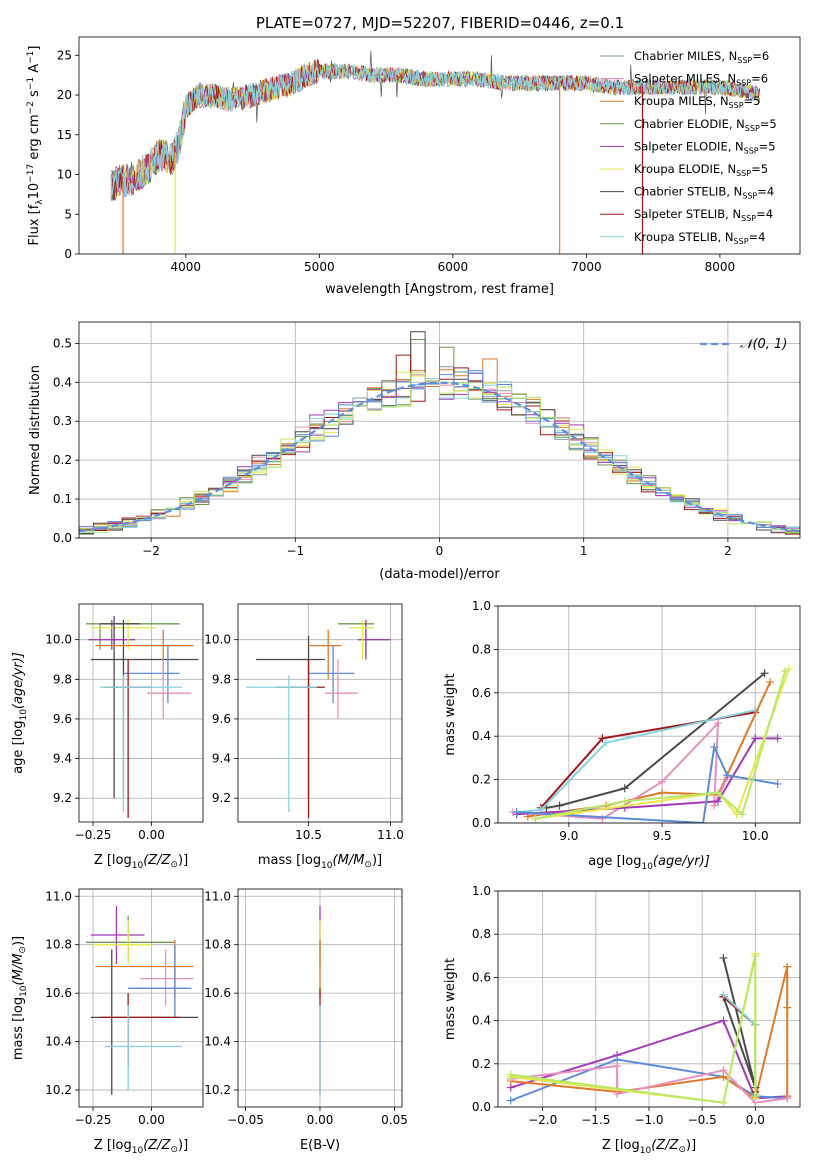  Describe the element at coordinates (68, 214) in the screenshot. I see `y-tick-label: 5` at that location.